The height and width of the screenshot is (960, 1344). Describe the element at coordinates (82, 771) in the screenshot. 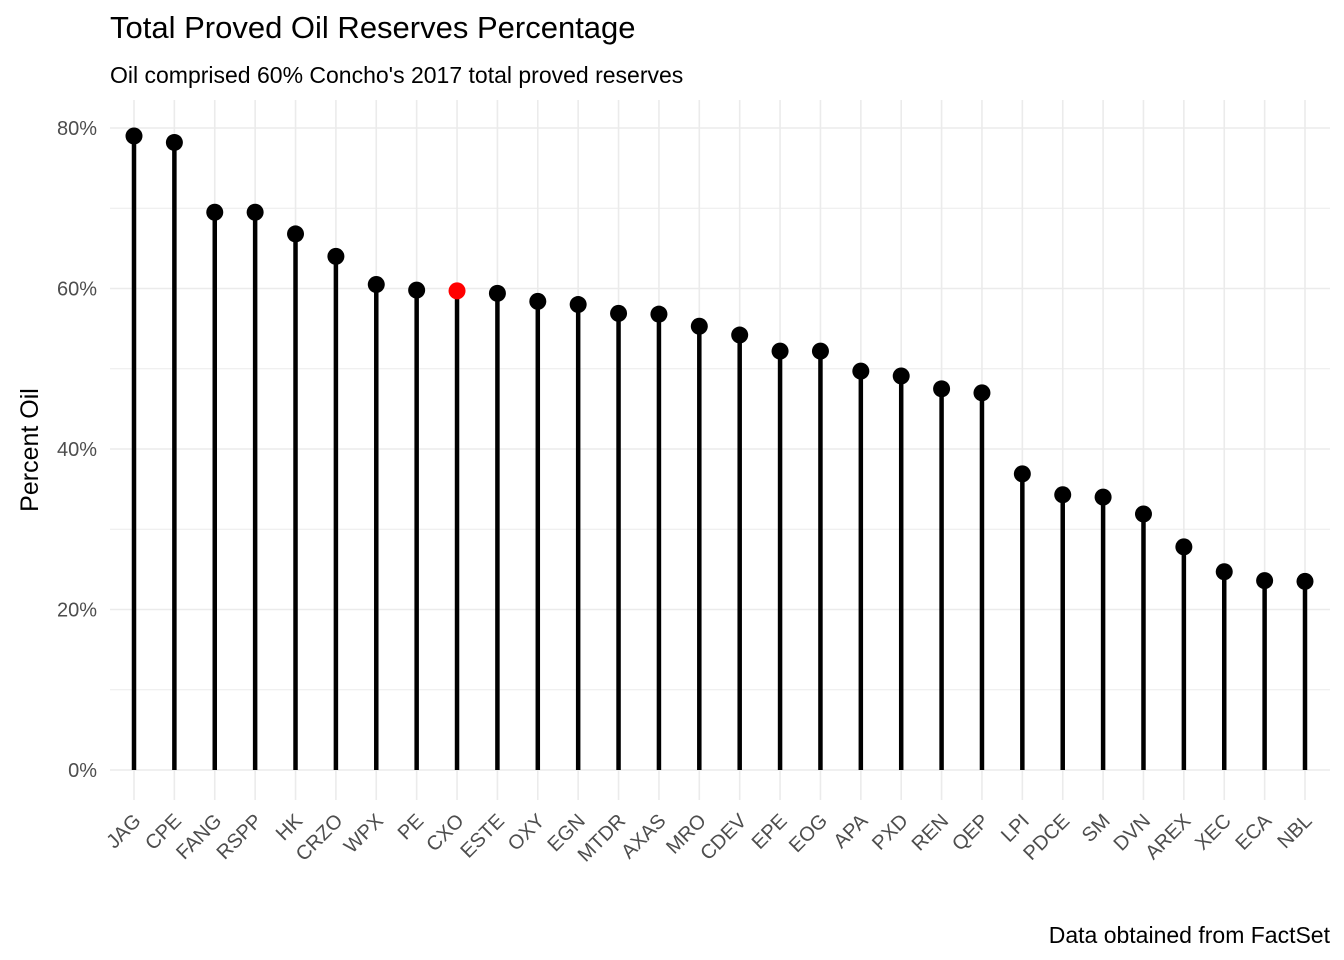

I see `y-tick-label: 0%` at that location.